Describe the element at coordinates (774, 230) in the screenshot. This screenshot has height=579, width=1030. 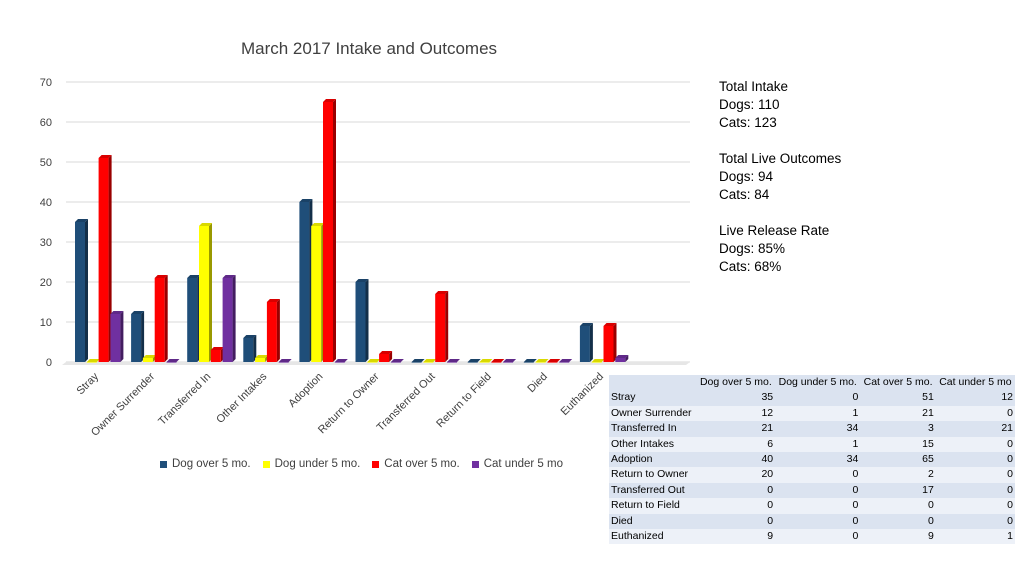
I see `release-rate-title: Live Release Rate` at that location.